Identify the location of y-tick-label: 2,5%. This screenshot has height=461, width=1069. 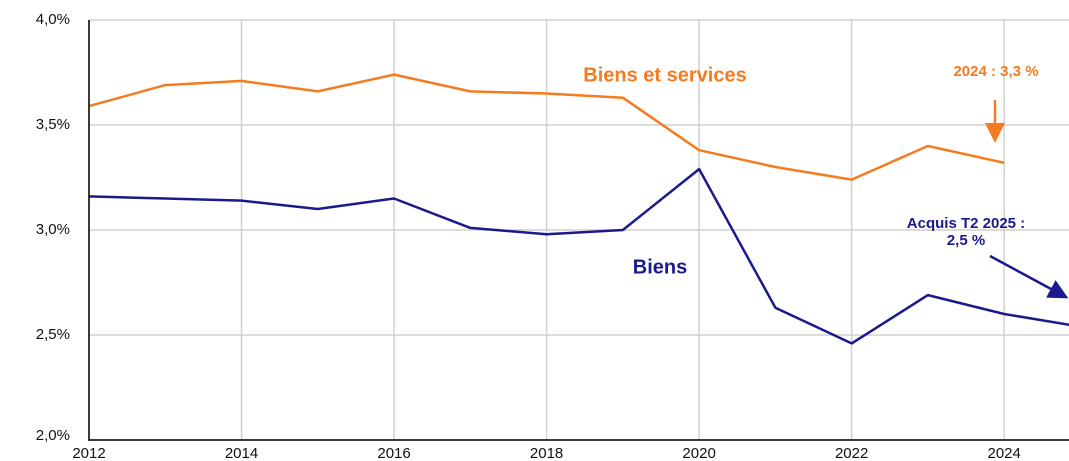
(53, 334).